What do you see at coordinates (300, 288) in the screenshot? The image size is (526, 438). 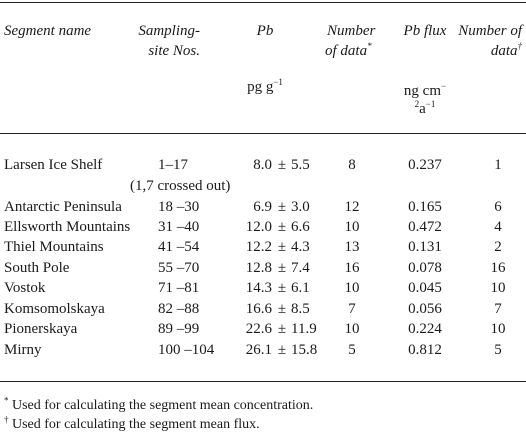 I see `pb-sd-cell: 6.1` at bounding box center [300, 288].